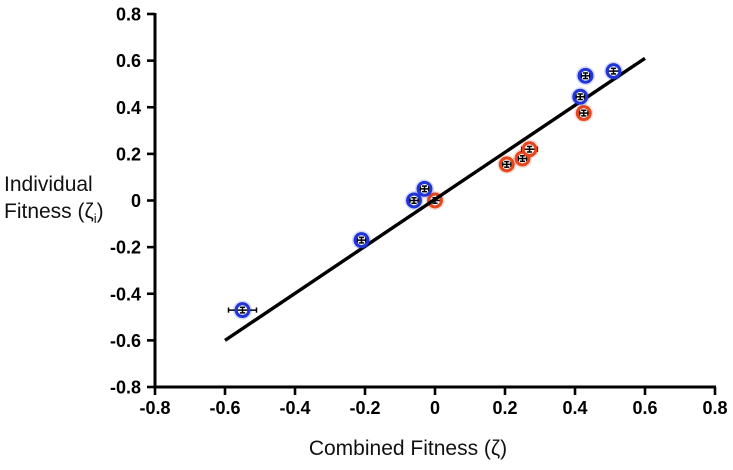 The width and height of the screenshot is (733, 470). What do you see at coordinates (504, 408) in the screenshot?
I see `x-tick-label: 0.2` at bounding box center [504, 408].